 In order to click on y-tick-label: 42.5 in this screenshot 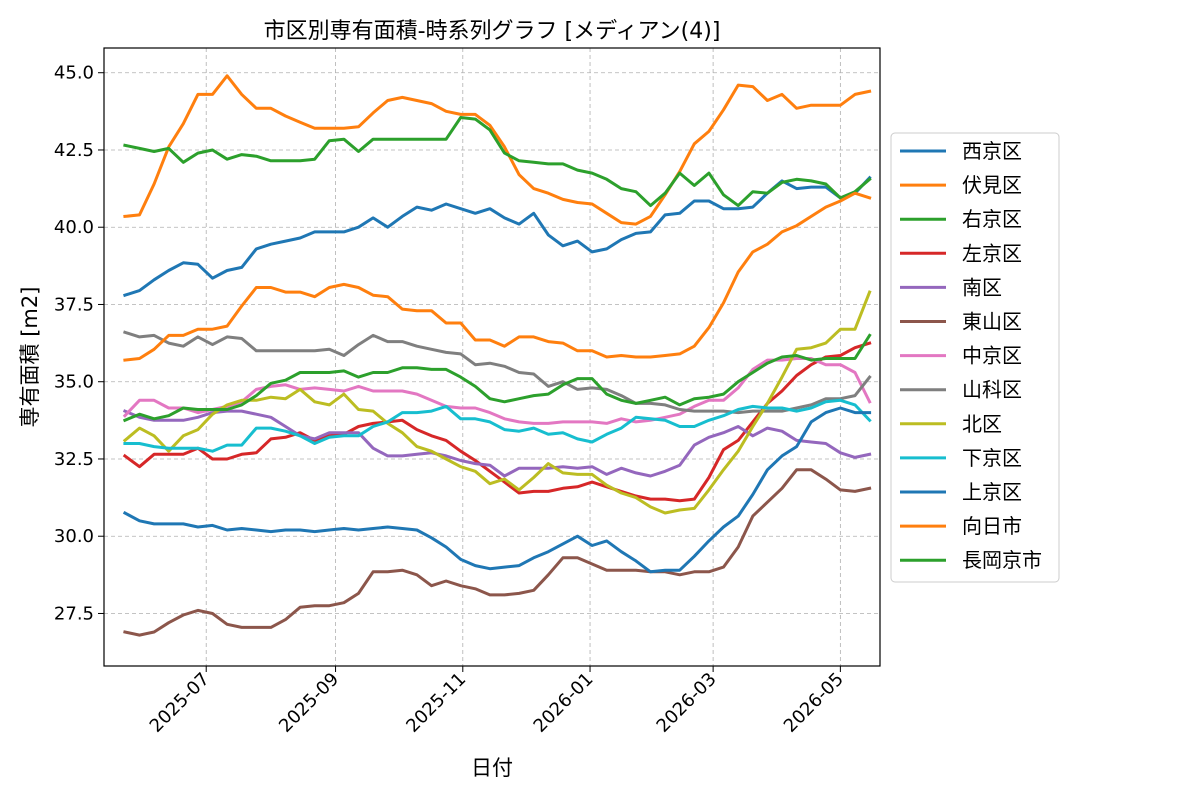, I will do `click(74, 150)`.